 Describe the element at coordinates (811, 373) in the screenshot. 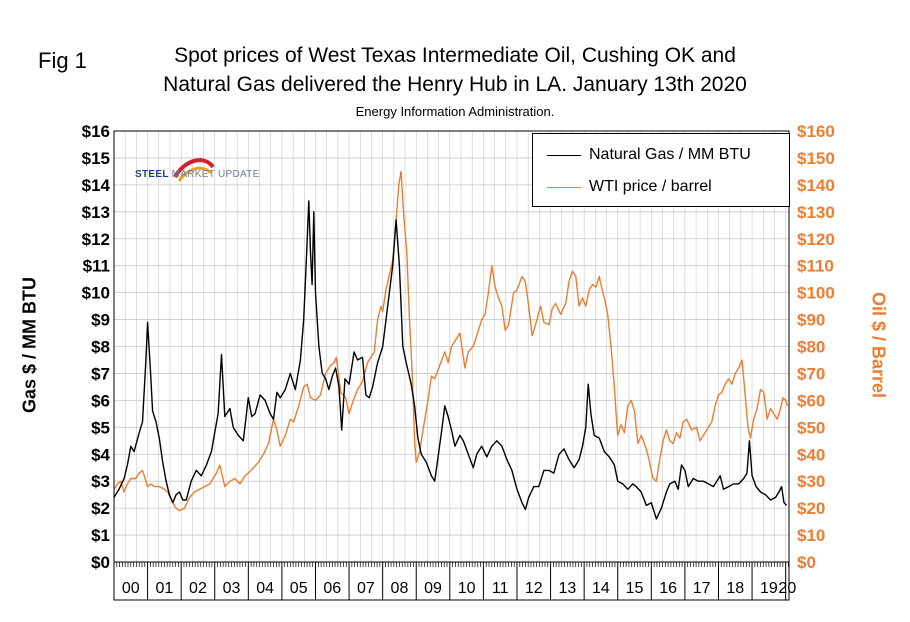

I see `y-right-tick-label: $70` at that location.